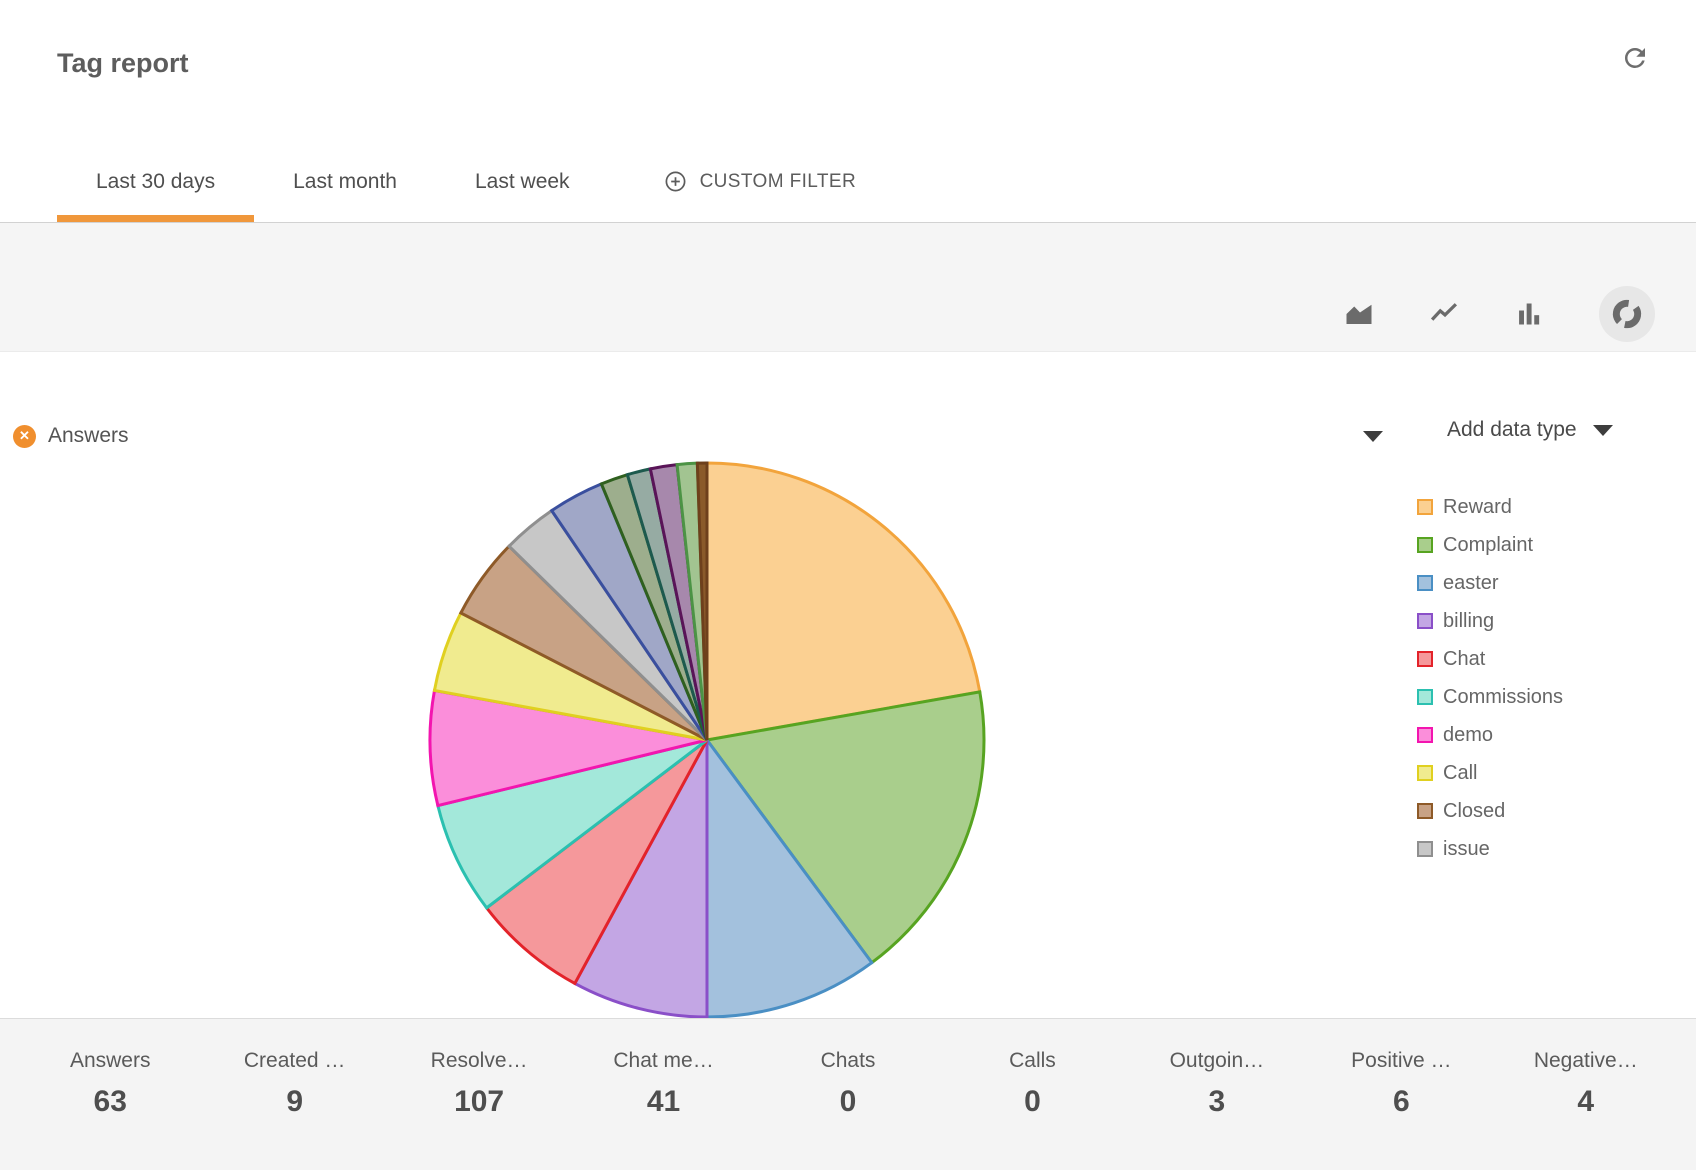 This screenshot has width=1696, height=1170. I want to click on stat-resolve: Resolve… 107, so click(479, 1094).